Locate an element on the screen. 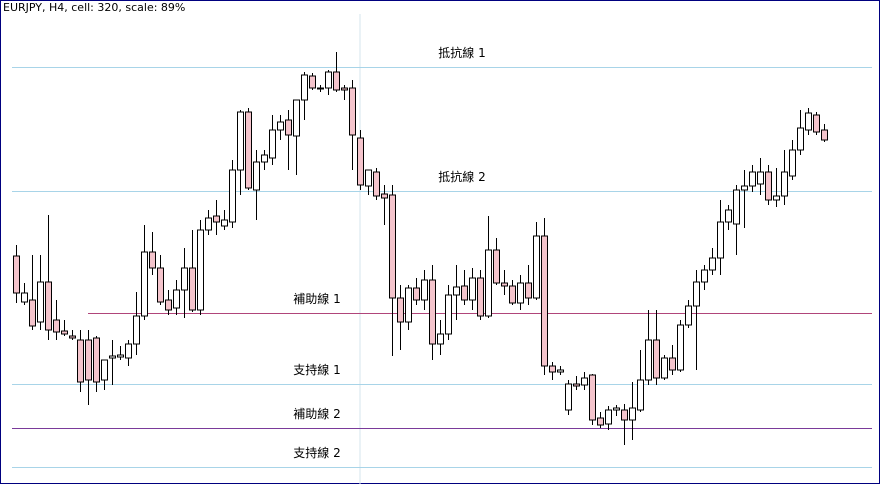 This screenshot has width=880, height=484. level-label: 抵抗線 2 is located at coordinates (461, 176).